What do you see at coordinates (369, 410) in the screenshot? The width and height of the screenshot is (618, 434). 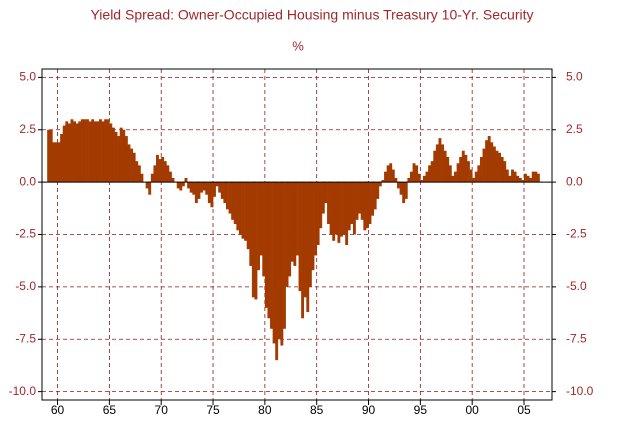 I see `x-tick-label: 90` at bounding box center [369, 410].